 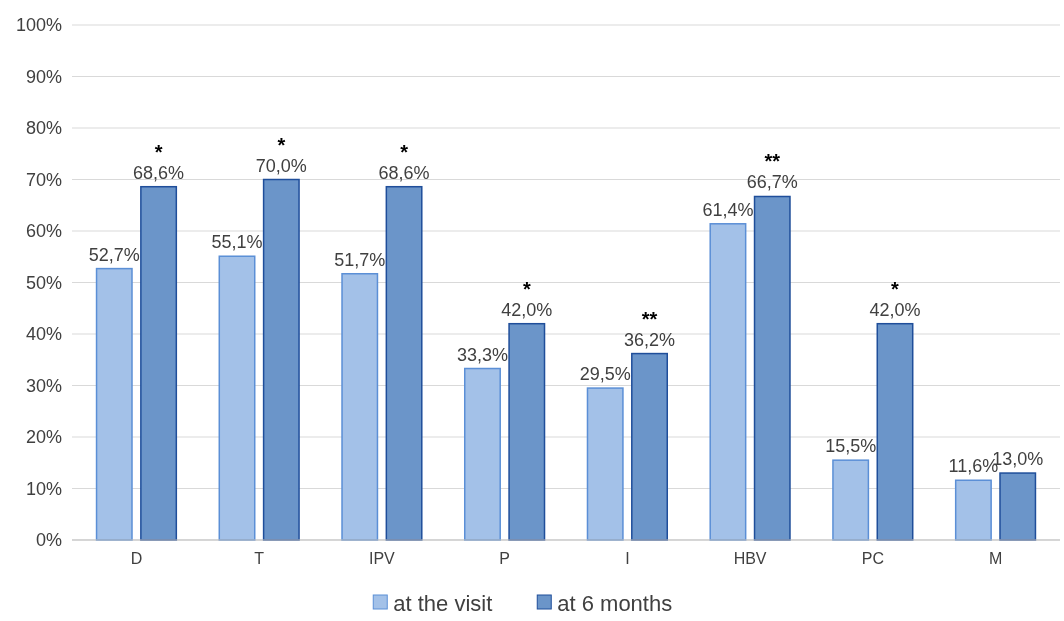 I want to click on data-label: 36,2%, so click(x=650, y=339).